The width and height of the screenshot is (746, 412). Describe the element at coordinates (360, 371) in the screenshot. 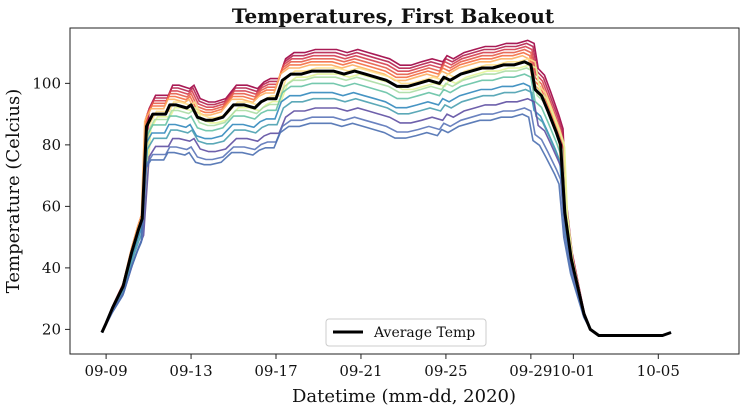

I see `x-tick-label: 09-21` at that location.